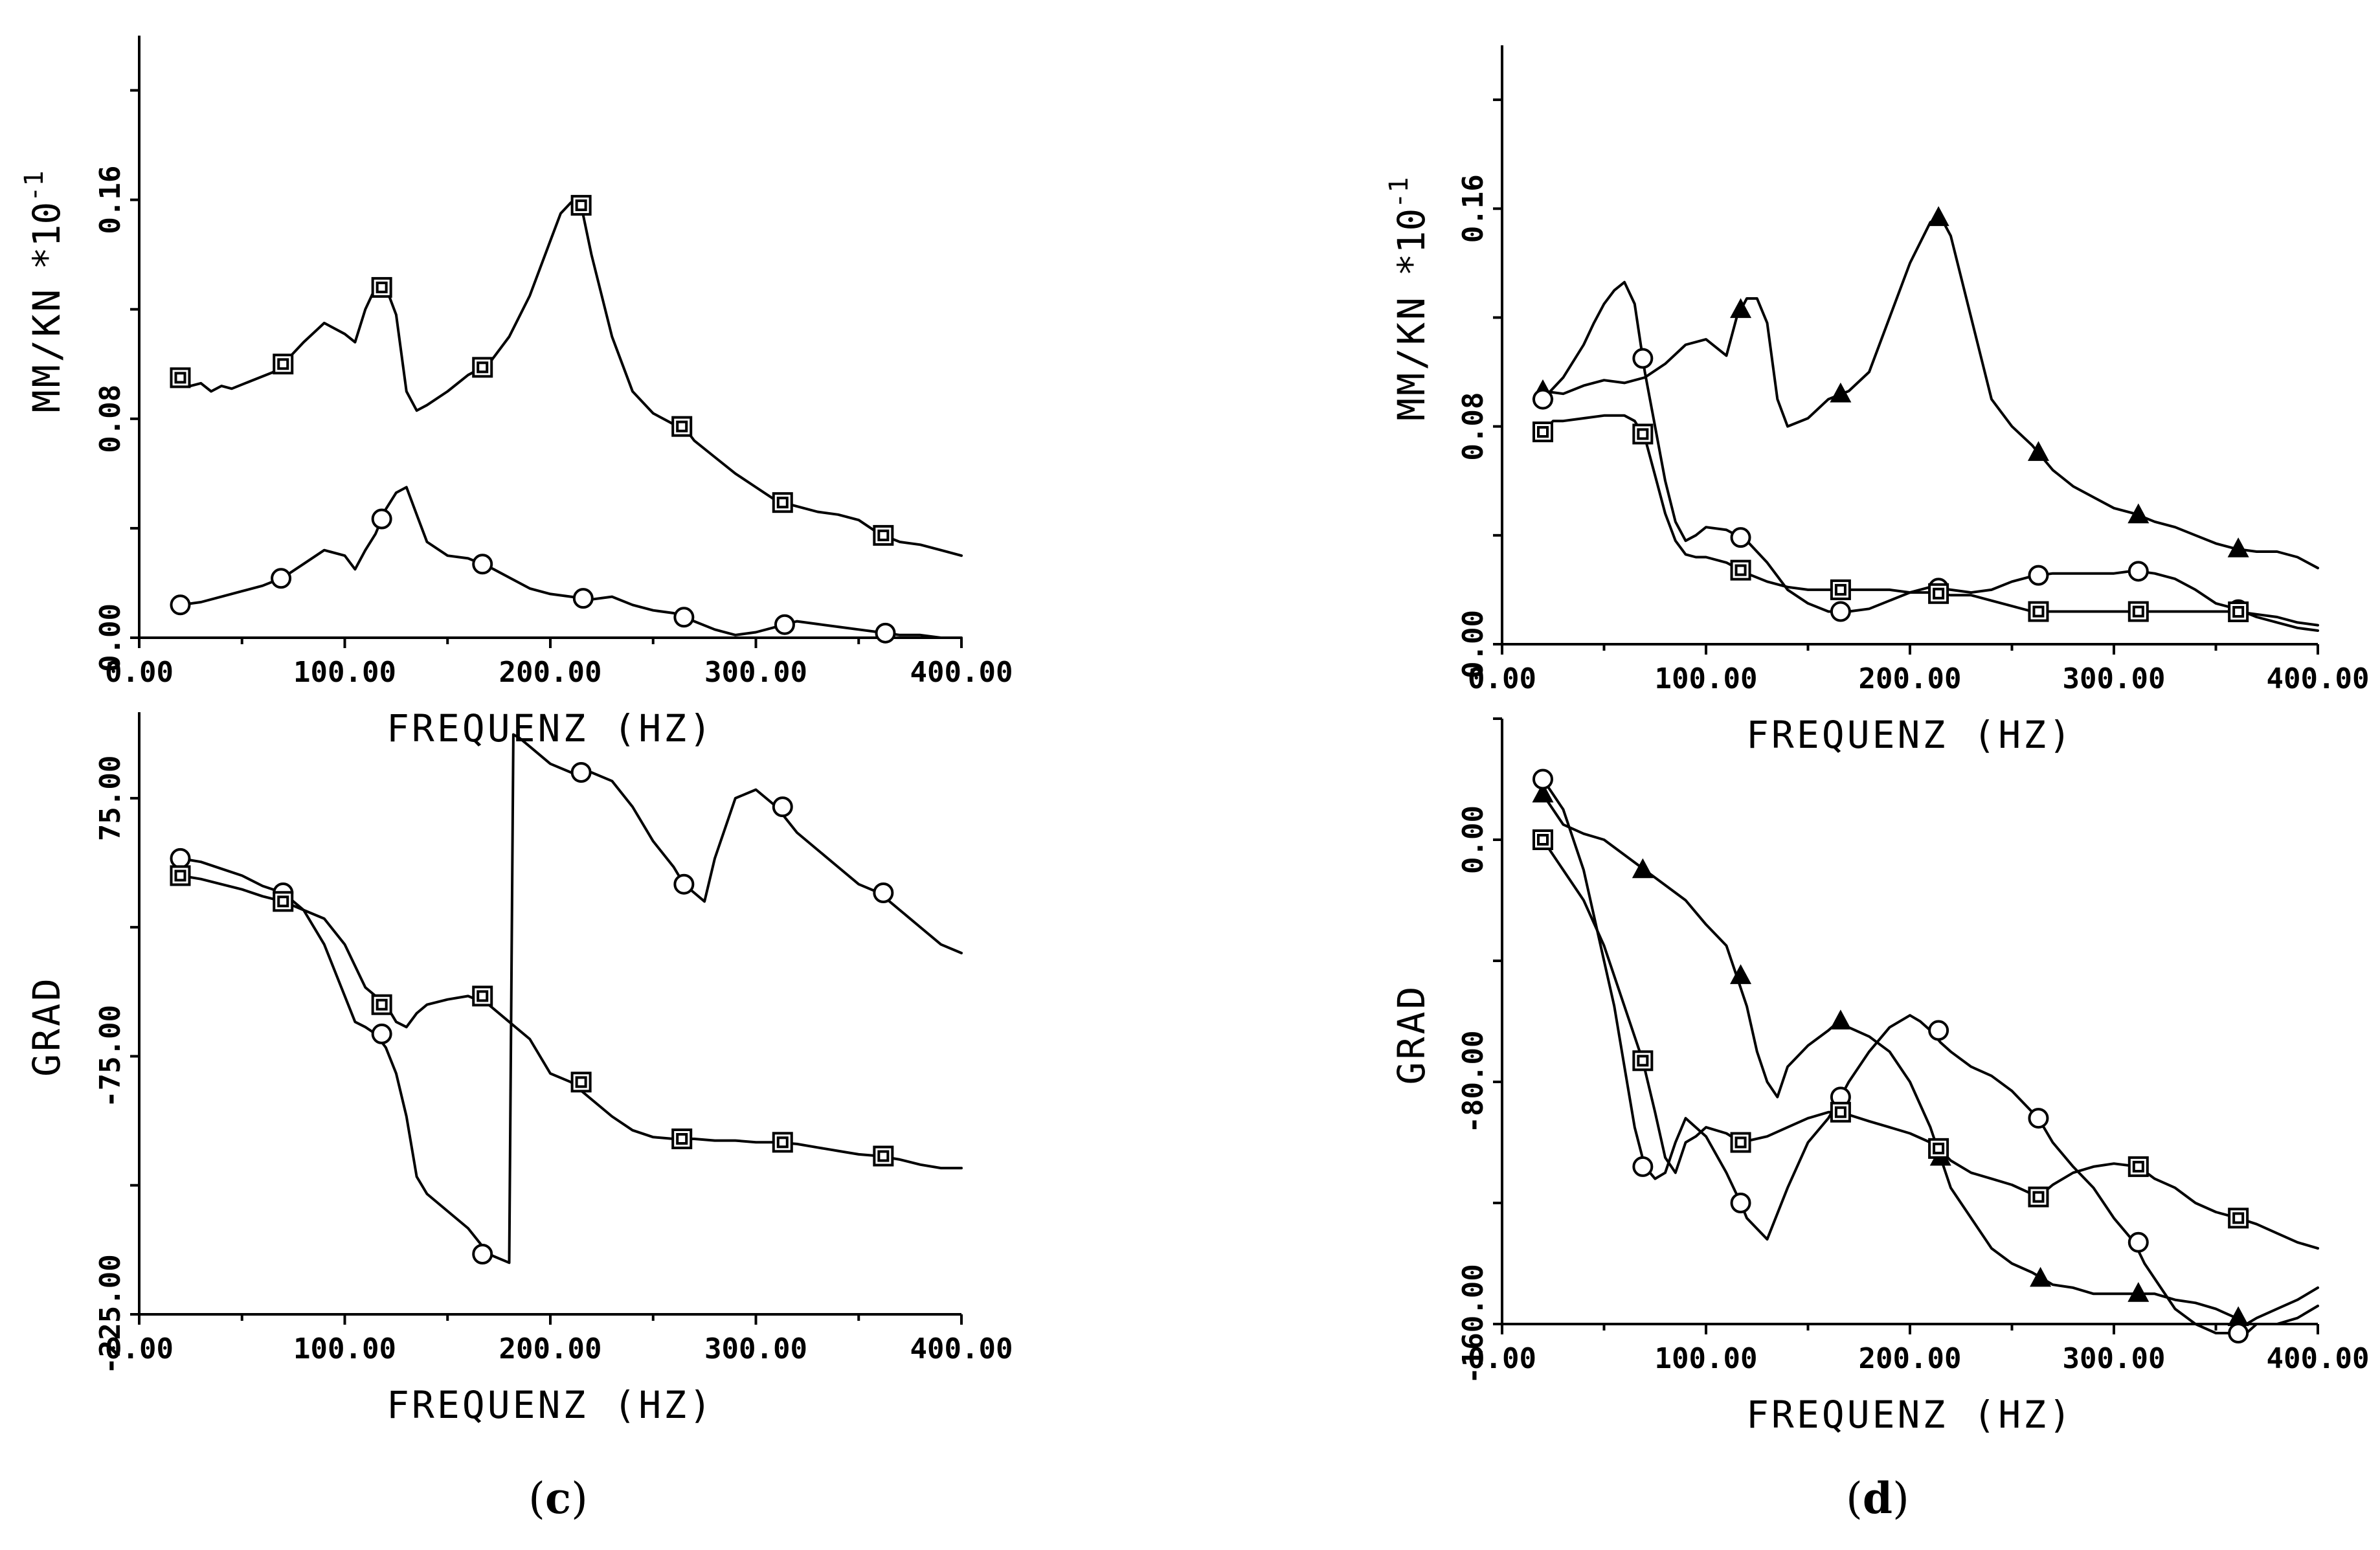 The image size is (2380, 1550). I want to click on y-tick-label: 75.00, so click(111, 798).